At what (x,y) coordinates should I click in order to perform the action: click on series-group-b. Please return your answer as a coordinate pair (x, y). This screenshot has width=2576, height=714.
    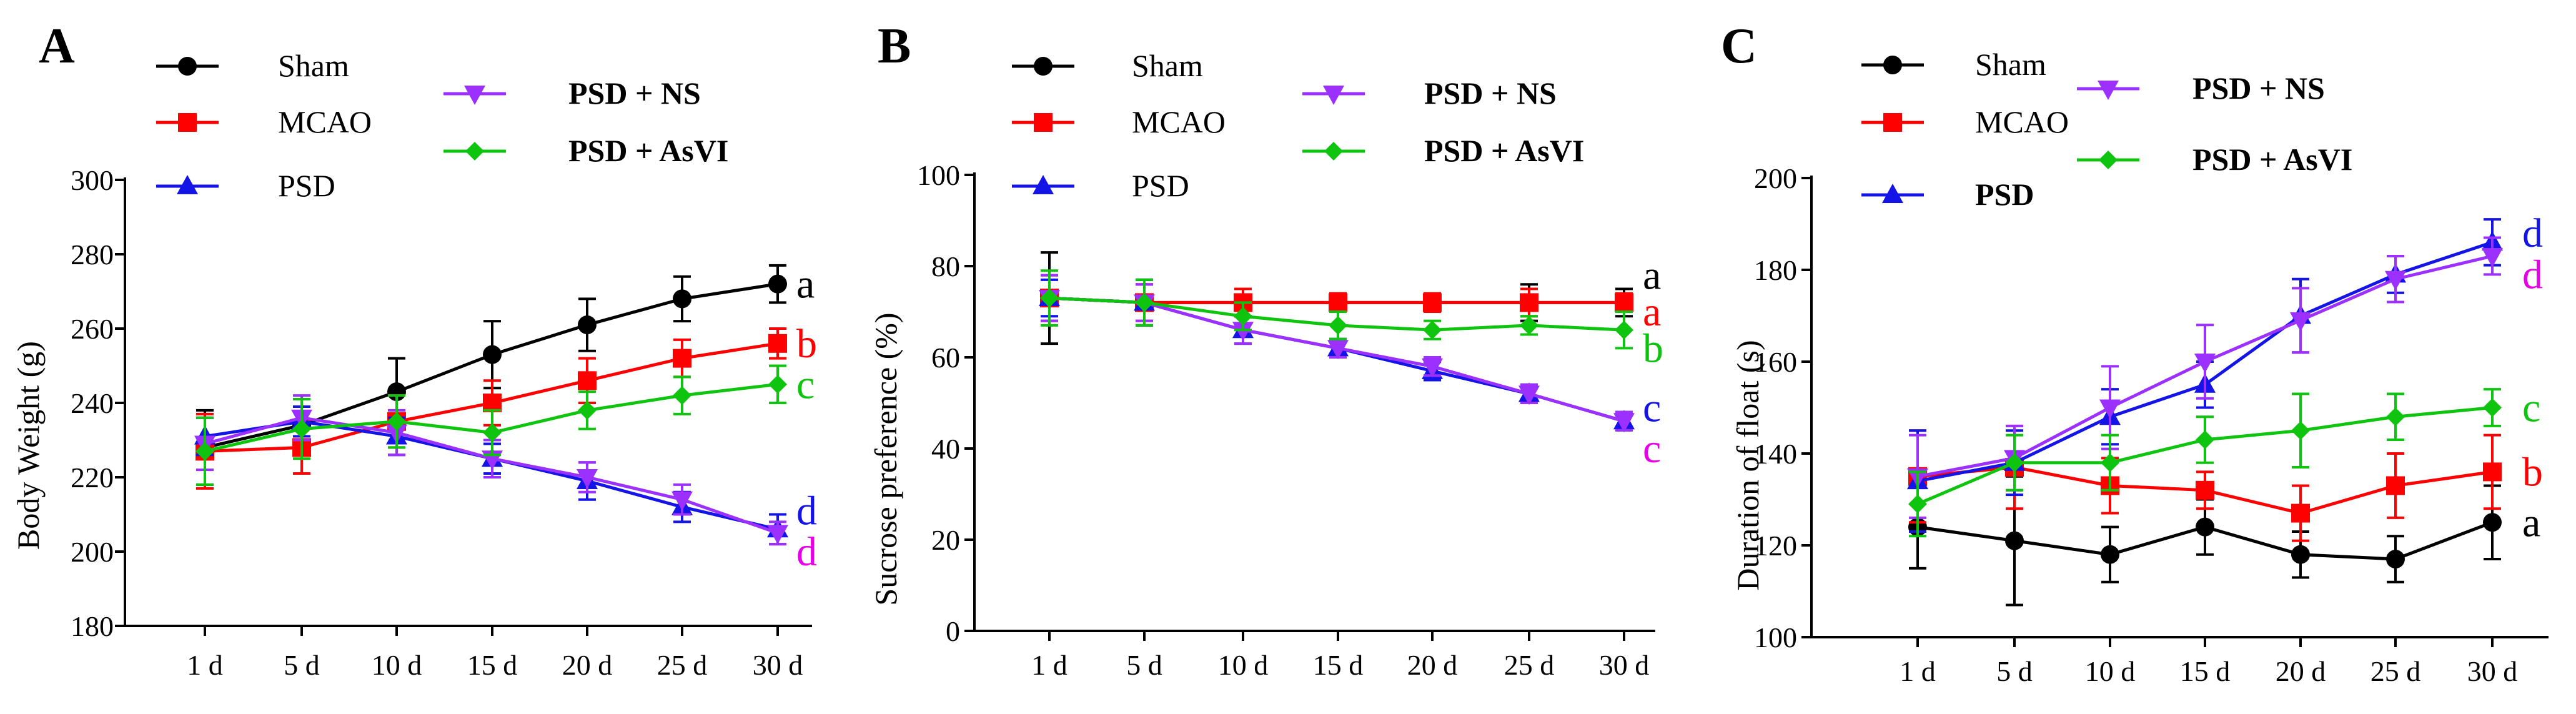
    Looking at the image, I should click on (1337, 342).